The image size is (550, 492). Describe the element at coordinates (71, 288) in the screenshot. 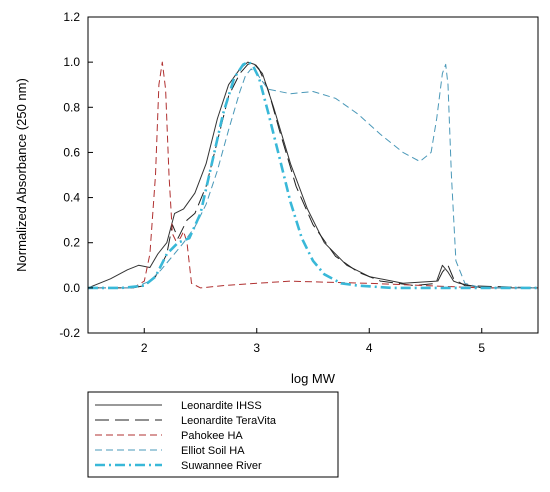

I see `y-tick-label: 0.0` at that location.